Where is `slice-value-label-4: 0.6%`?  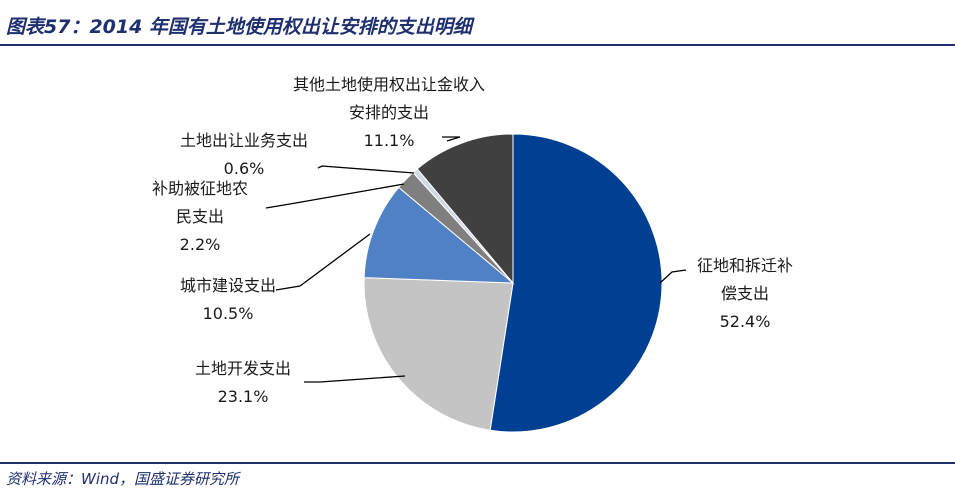 slice-value-label-4: 0.6% is located at coordinates (244, 168).